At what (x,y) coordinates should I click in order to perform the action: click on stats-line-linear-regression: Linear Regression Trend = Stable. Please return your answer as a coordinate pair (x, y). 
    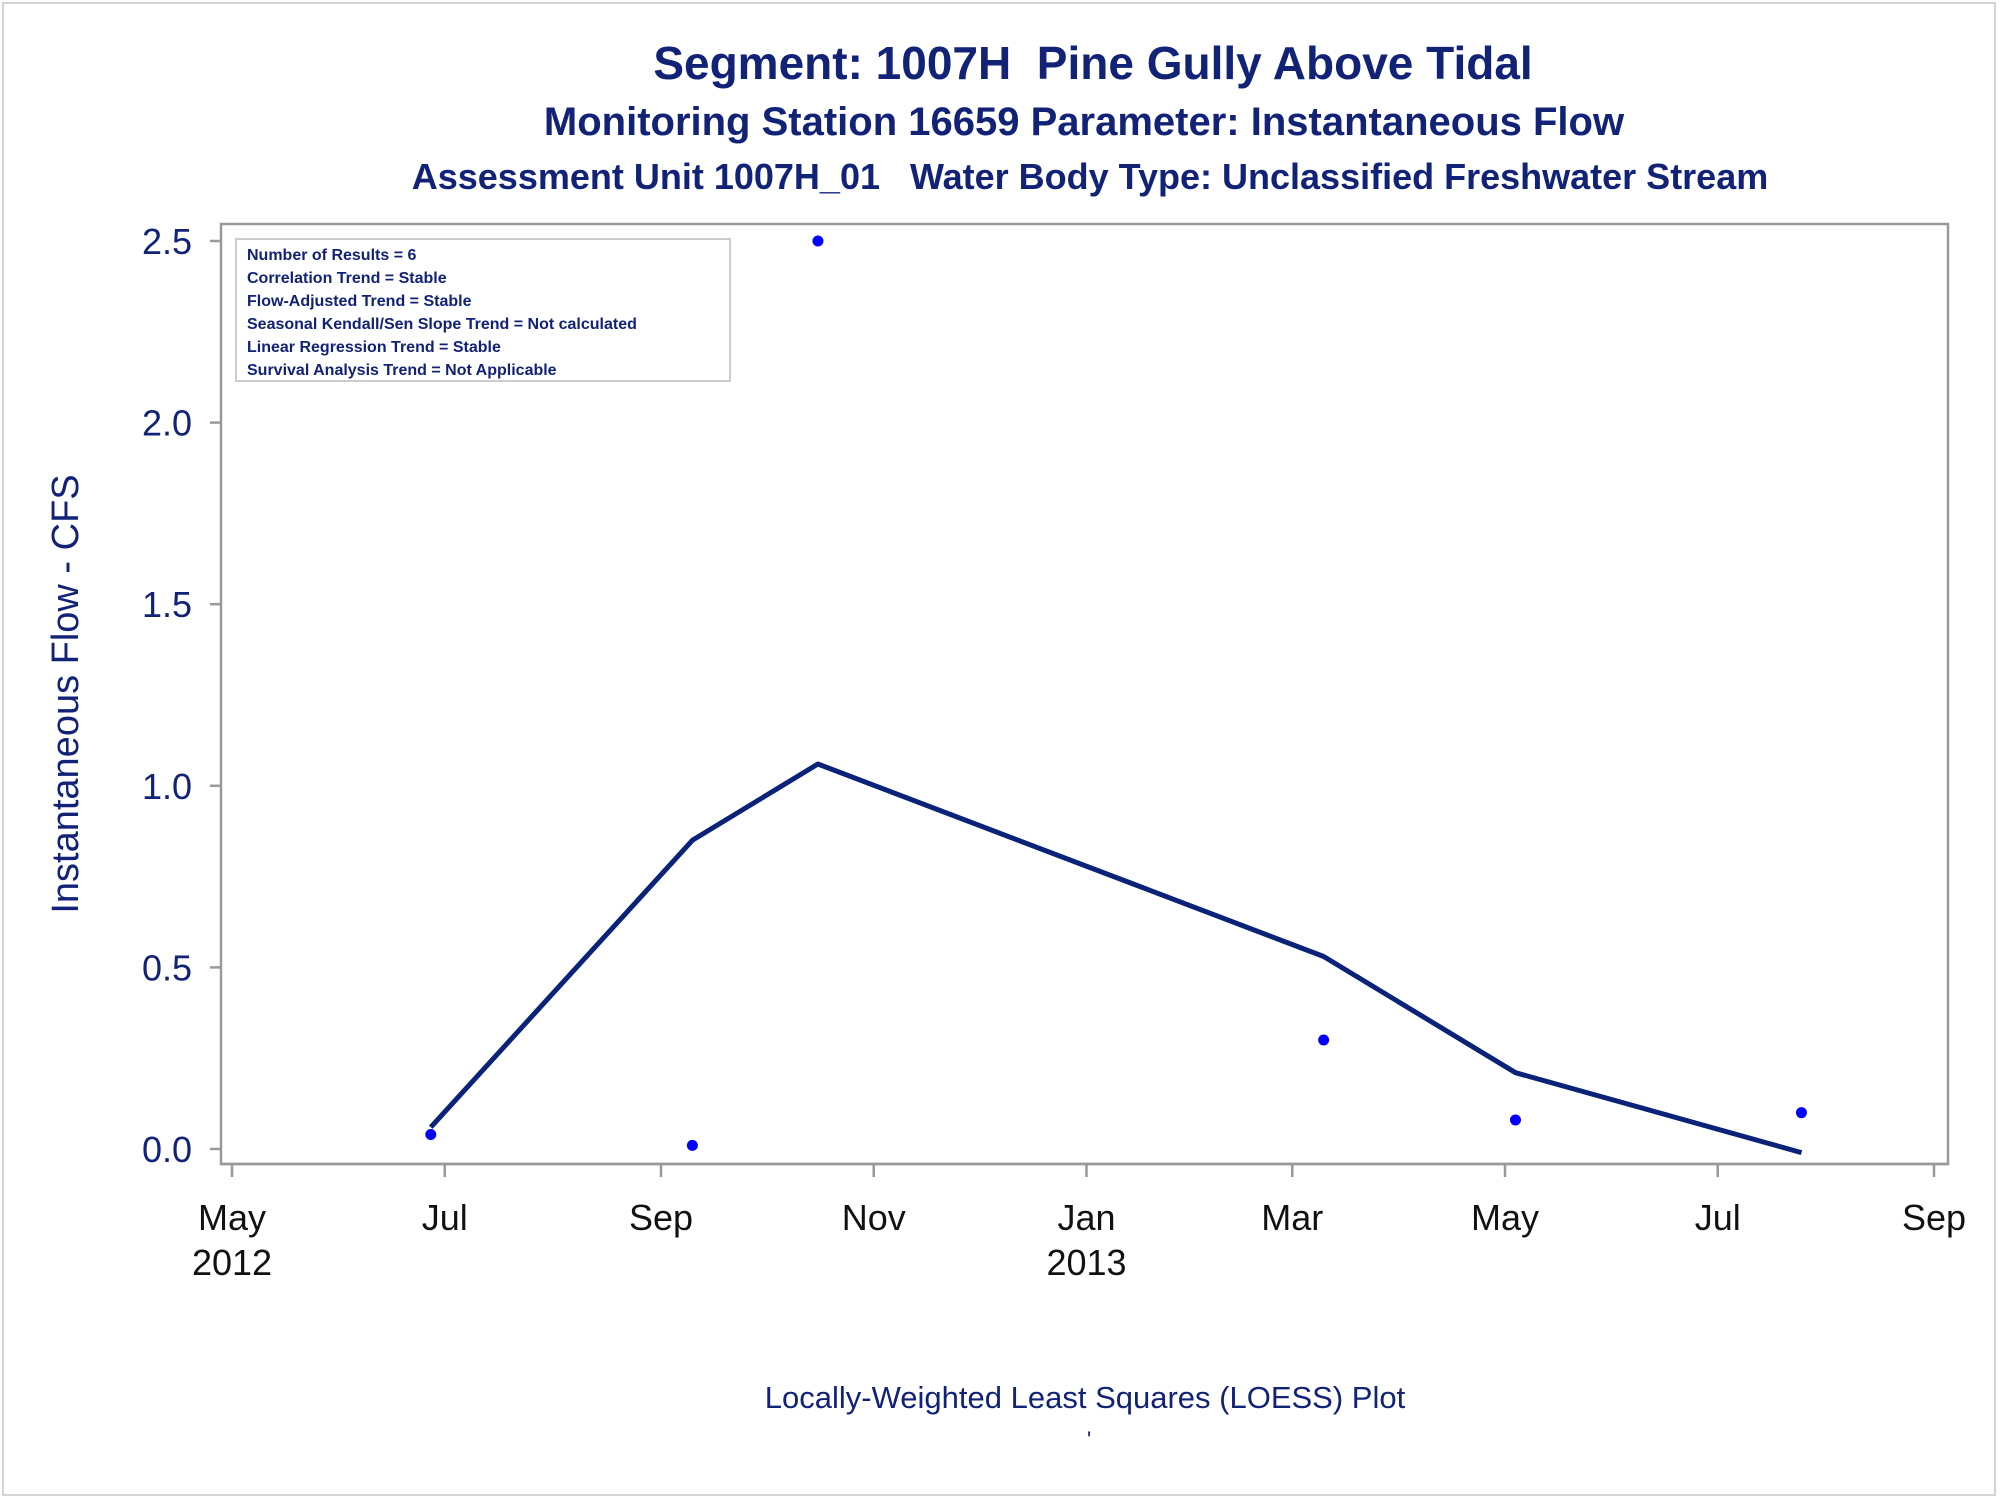
    Looking at the image, I should click on (374, 347).